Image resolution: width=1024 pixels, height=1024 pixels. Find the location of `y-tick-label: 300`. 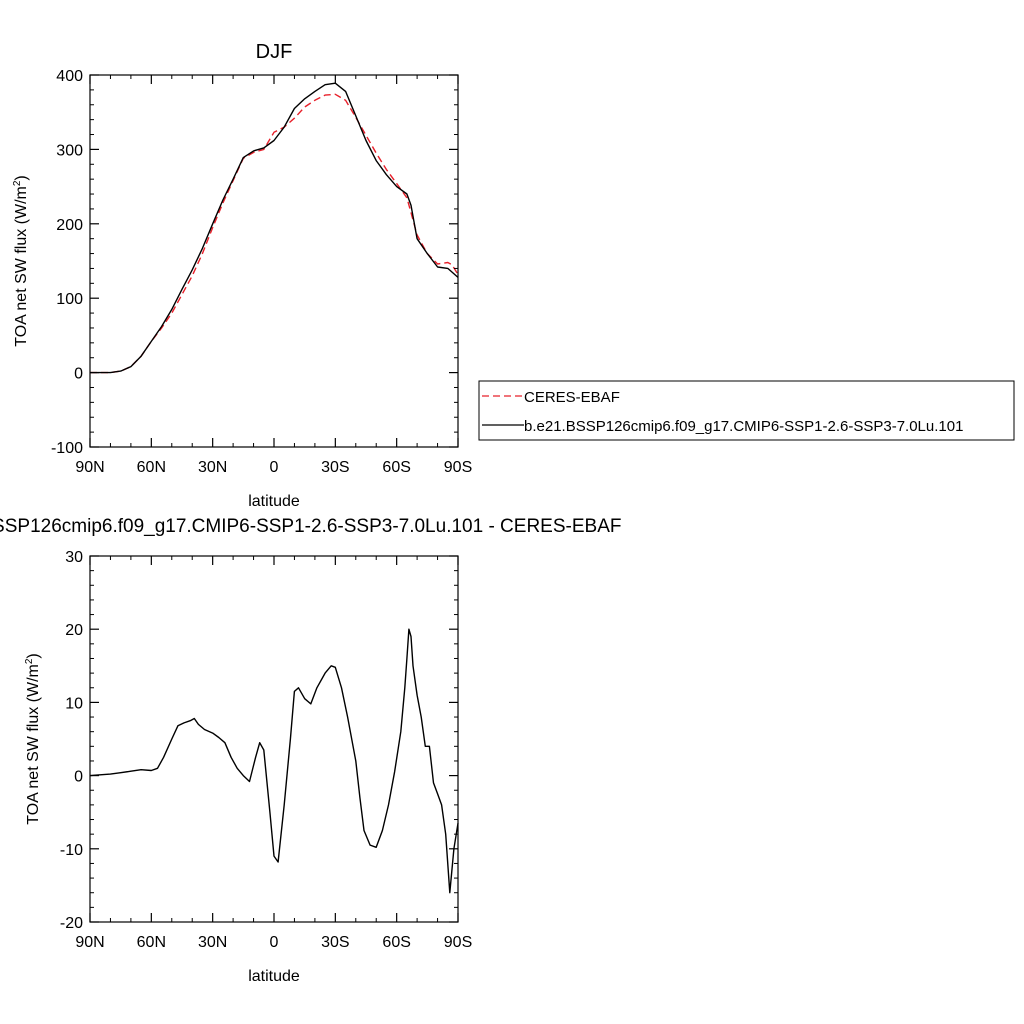

y-tick-label: 300 is located at coordinates (69, 150).